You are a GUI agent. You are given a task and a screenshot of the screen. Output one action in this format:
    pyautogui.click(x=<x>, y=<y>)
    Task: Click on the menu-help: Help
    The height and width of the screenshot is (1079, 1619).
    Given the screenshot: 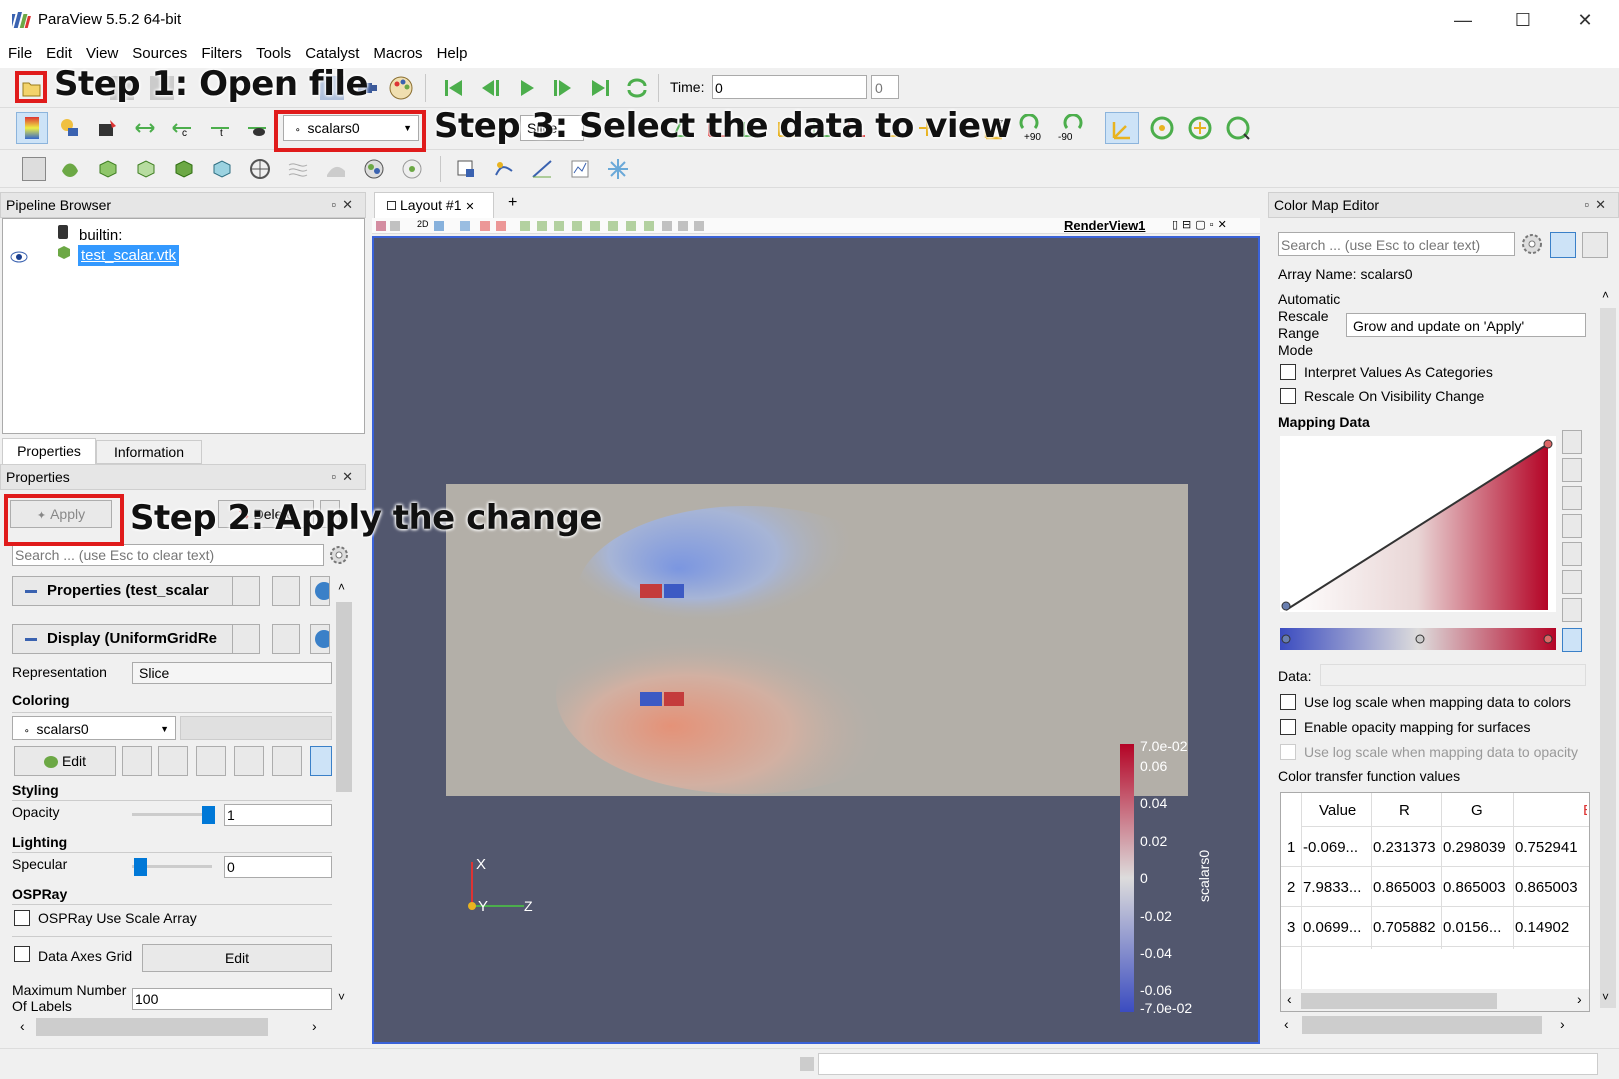 What is the action you would take?
    pyautogui.click(x=452, y=53)
    